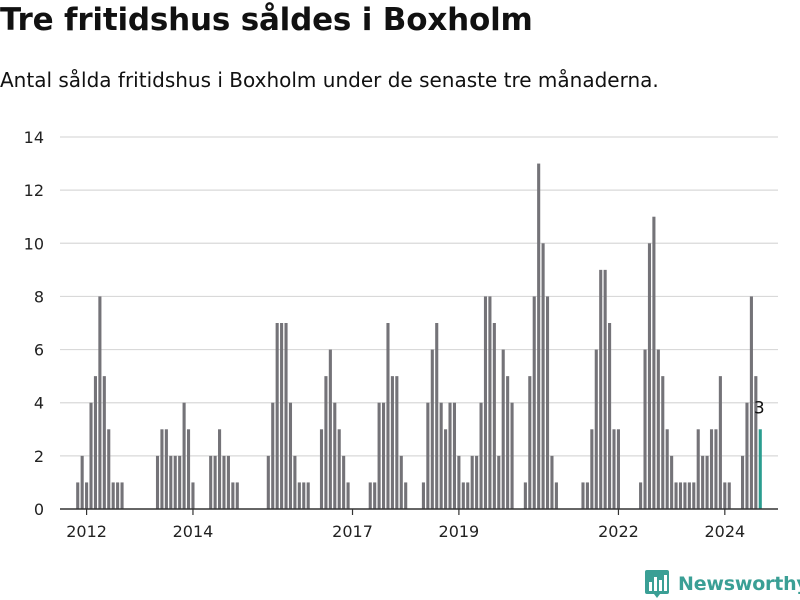  I want to click on data-labels: 3, so click(759, 408).